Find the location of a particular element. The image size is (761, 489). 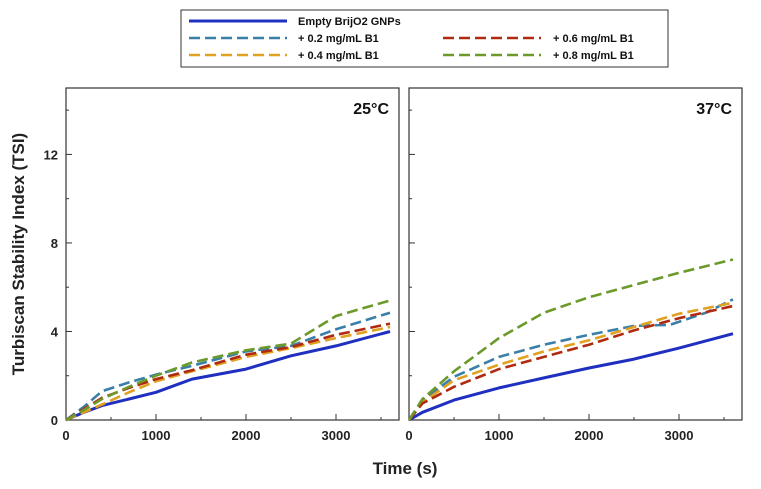

panel-title: 37°C is located at coordinates (714, 109).